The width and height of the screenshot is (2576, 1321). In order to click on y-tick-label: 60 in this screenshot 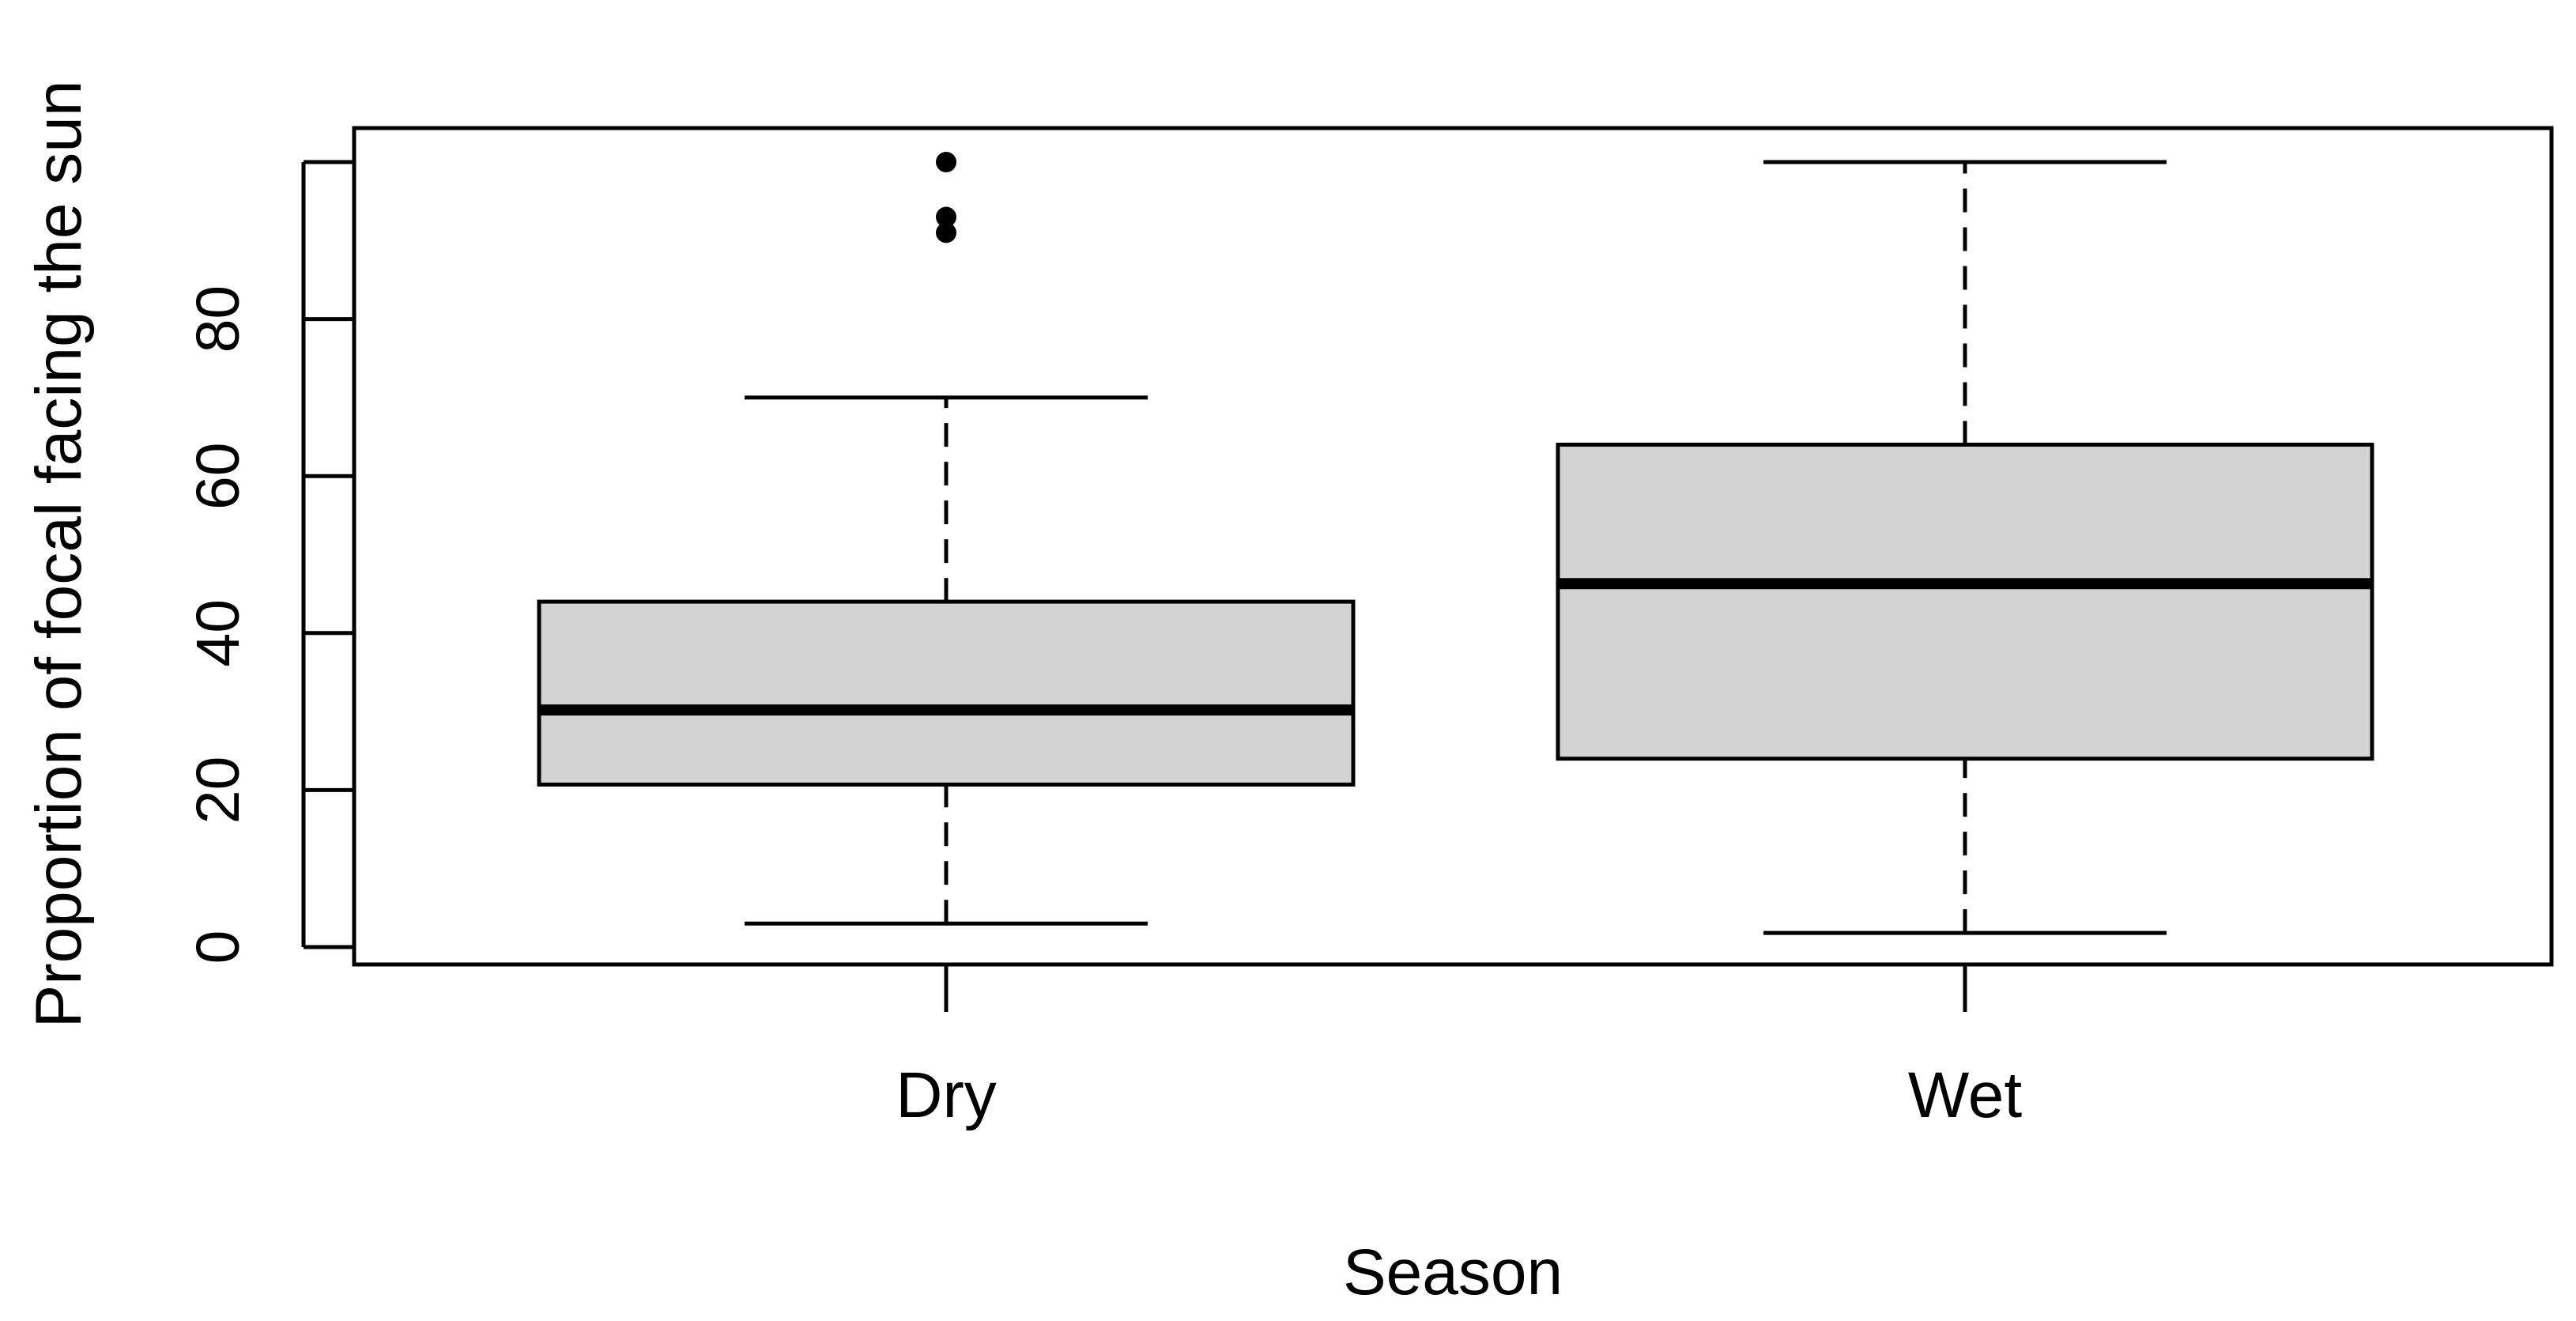, I will do `click(218, 476)`.